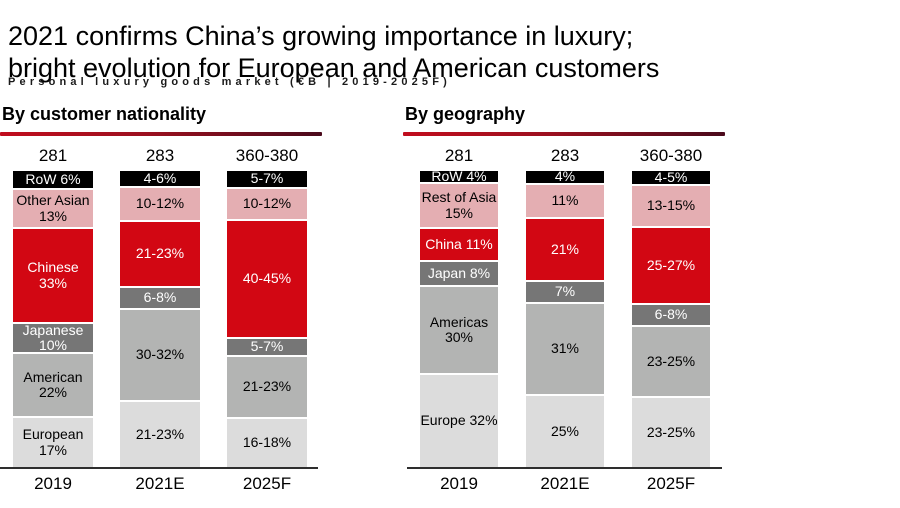 The height and width of the screenshot is (508, 900). I want to click on segment-china: China 11%, so click(459, 244).